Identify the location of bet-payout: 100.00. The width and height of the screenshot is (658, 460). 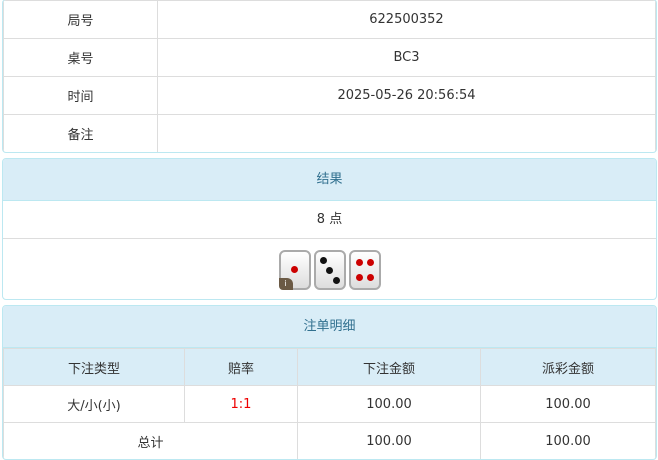
(568, 404).